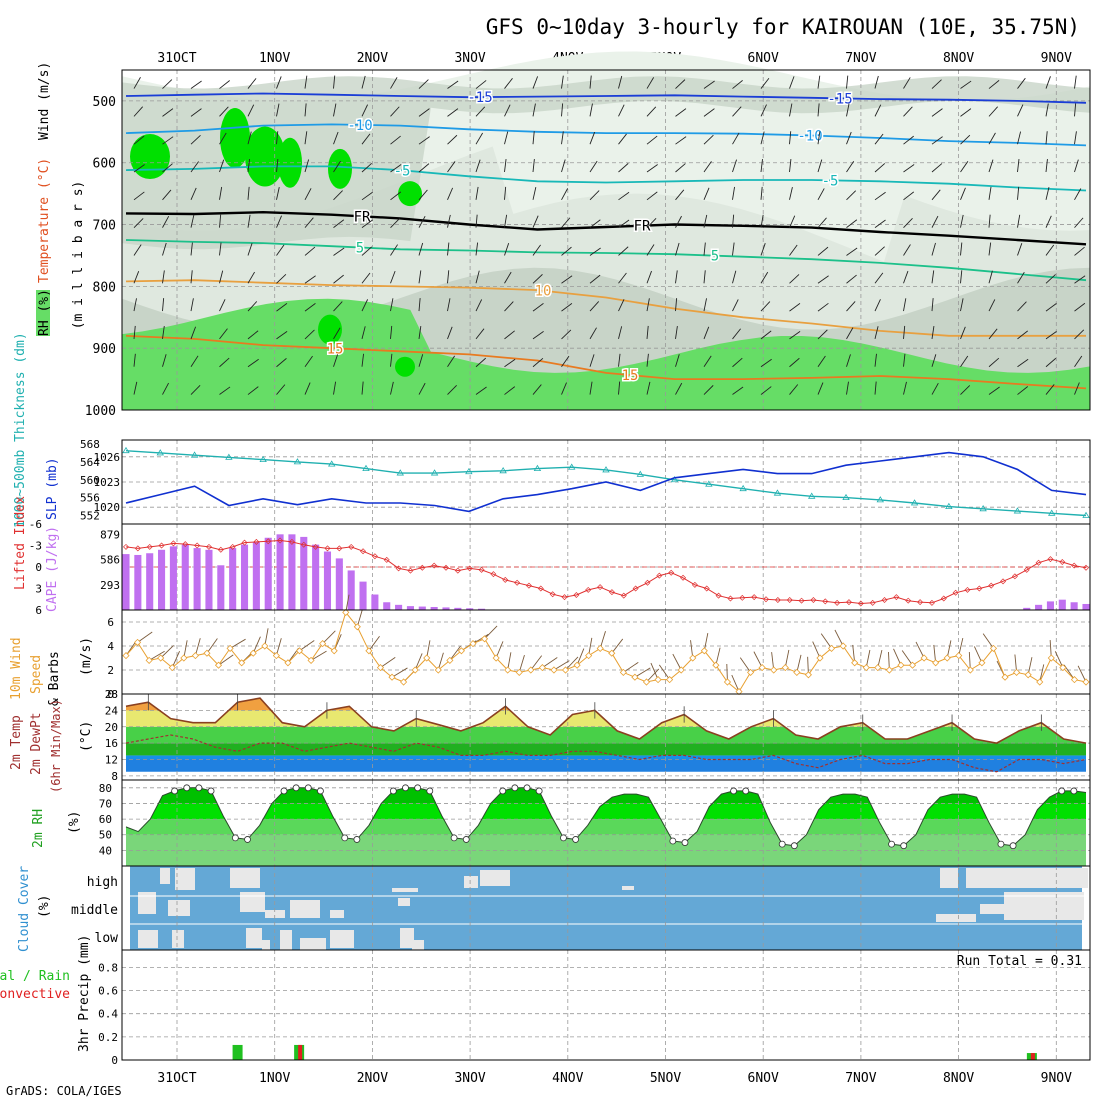  I want to click on temp-tick-label: 24, so click(112, 710).